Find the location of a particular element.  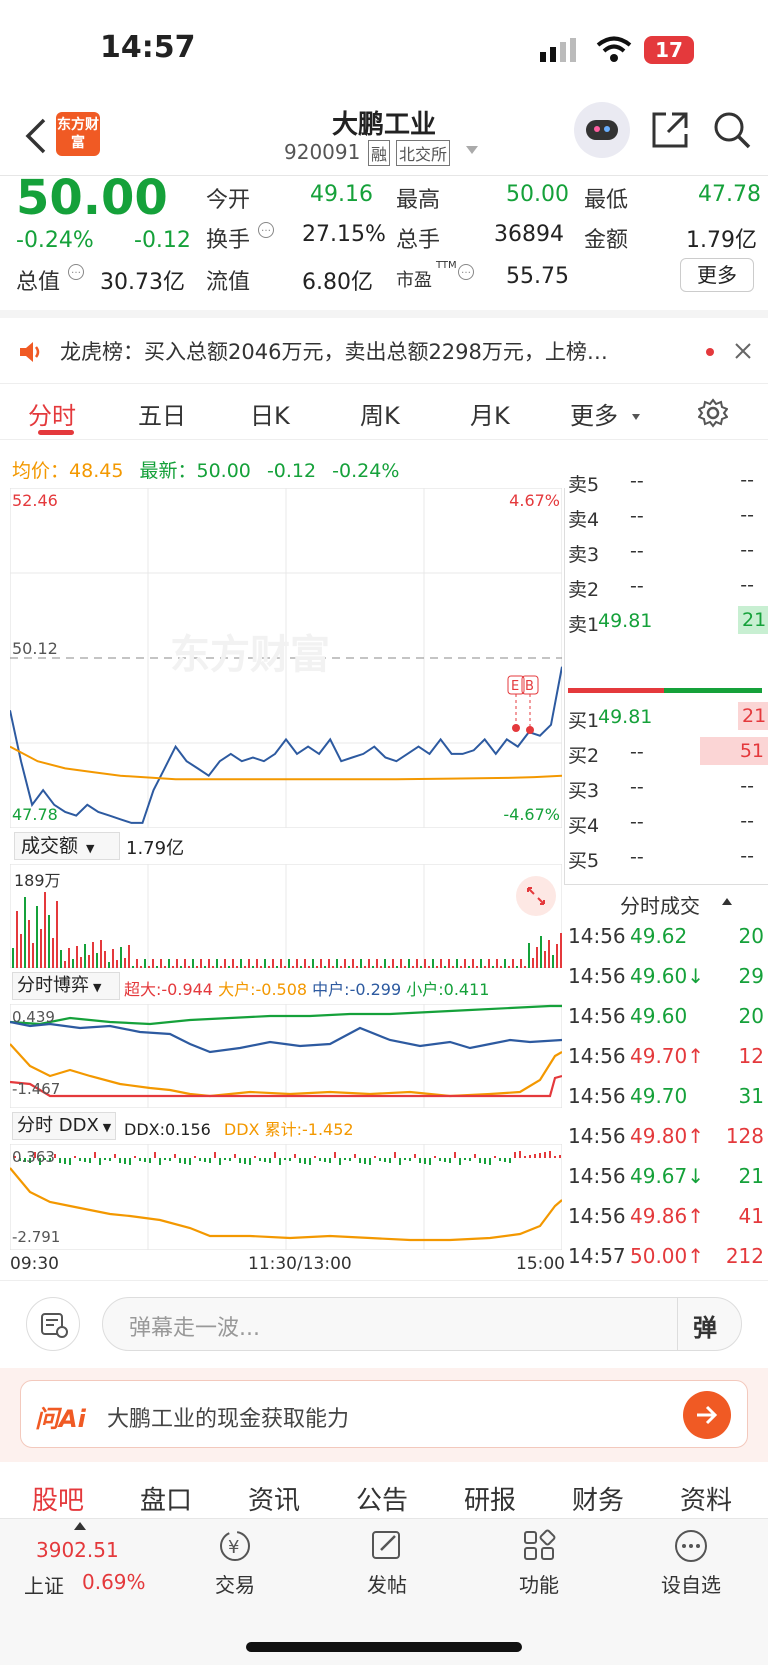

legend-ddx-cum-label: DDX 累计: is located at coordinates (262, 1129).